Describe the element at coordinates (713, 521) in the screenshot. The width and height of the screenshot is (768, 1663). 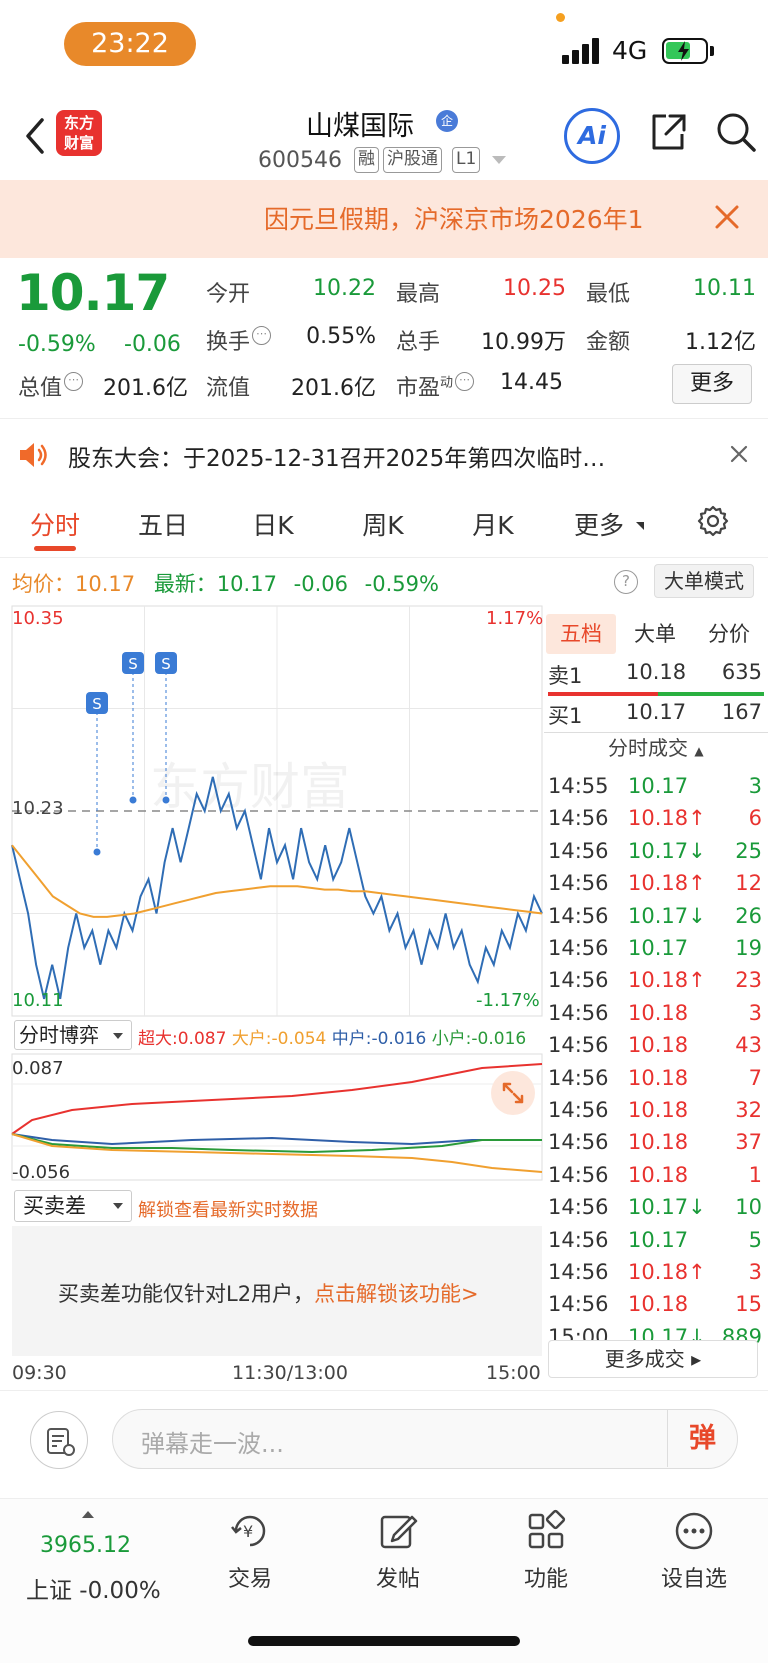
I see `gear-icon` at that location.